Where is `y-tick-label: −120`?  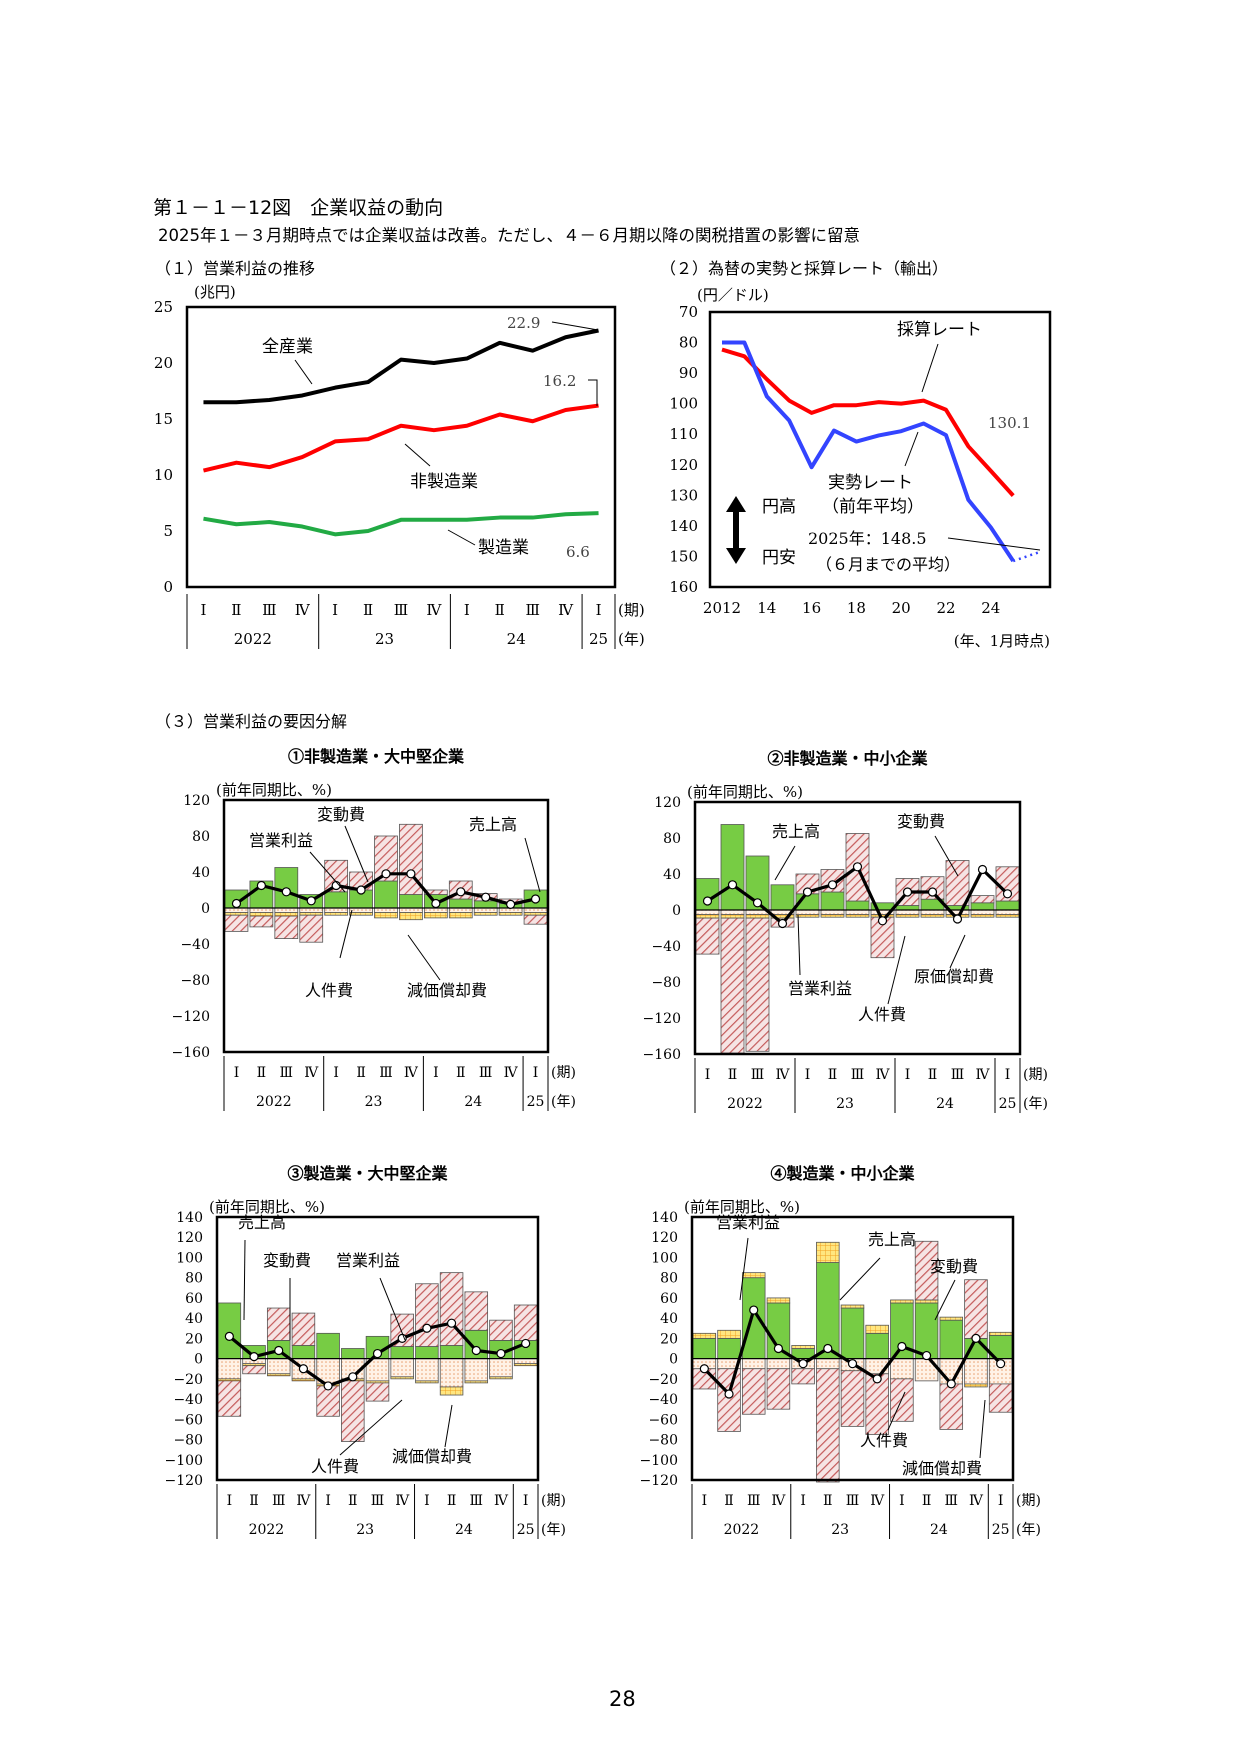 y-tick-label: −120 is located at coordinates (659, 1481).